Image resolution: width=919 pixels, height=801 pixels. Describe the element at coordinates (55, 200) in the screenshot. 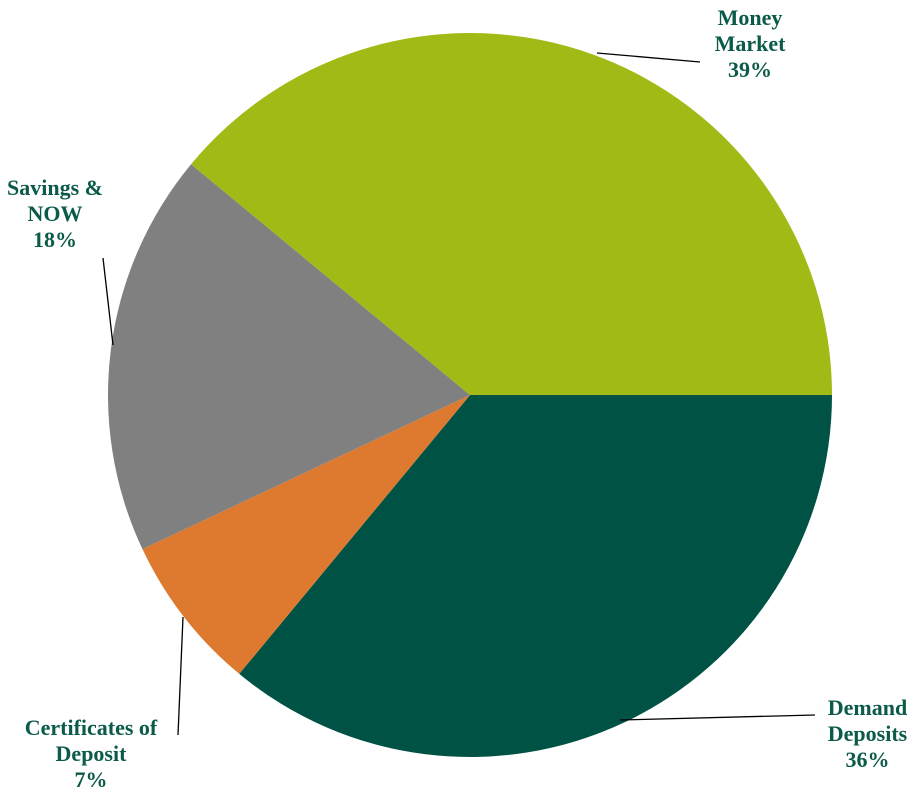

I see `category-name: Savings & NOW` at that location.